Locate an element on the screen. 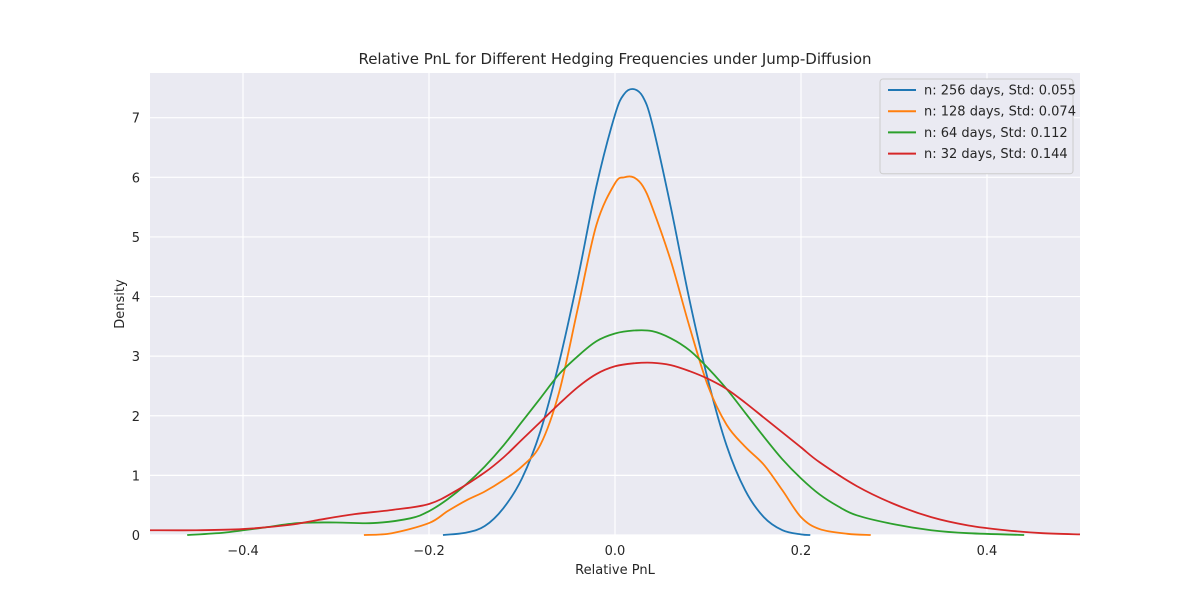 The width and height of the screenshot is (1200, 600). legend-label: n: 64 days, Std: 0.112 is located at coordinates (996, 133).